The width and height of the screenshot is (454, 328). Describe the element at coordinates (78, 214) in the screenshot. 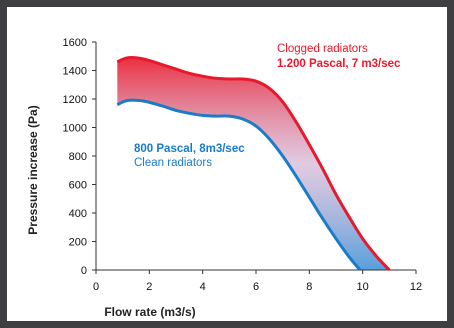

I see `y-tick-label: 400` at that location.